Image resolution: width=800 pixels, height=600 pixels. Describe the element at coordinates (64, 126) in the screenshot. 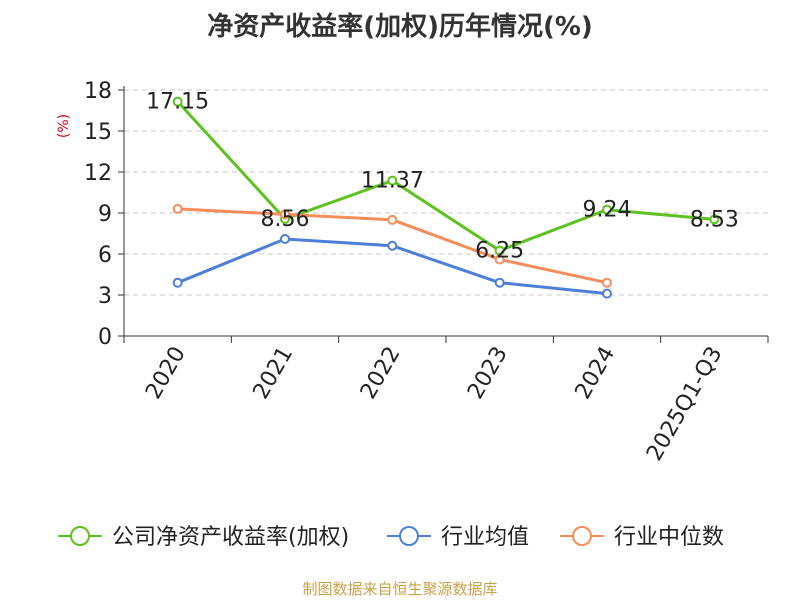

I see `y-axis-title: (%)` at that location.